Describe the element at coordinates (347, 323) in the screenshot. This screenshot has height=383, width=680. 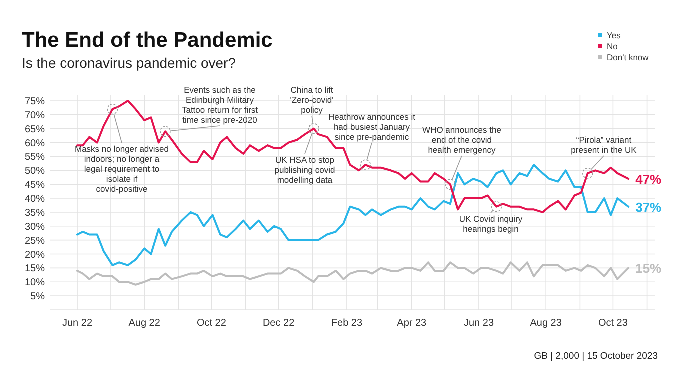
I see `x-tick-label: Feb 23` at that location.